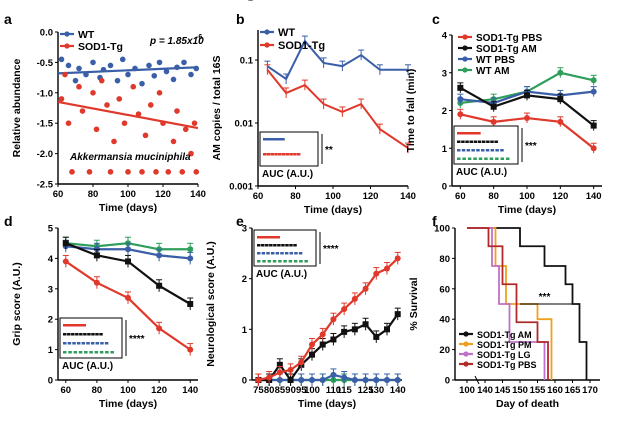 This screenshot has width=624, height=427. I want to click on auc-significance-d: ****, so click(137, 339).